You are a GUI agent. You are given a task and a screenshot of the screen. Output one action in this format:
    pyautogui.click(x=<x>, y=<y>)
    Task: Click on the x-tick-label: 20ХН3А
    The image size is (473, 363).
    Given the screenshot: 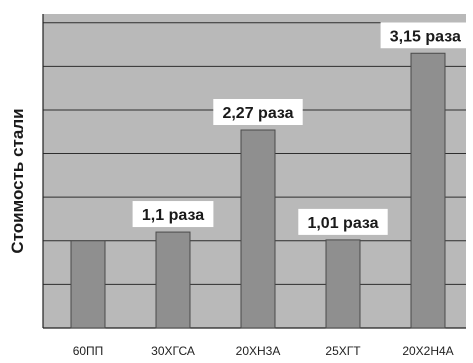 What is the action you would take?
    pyautogui.click(x=258, y=351)
    